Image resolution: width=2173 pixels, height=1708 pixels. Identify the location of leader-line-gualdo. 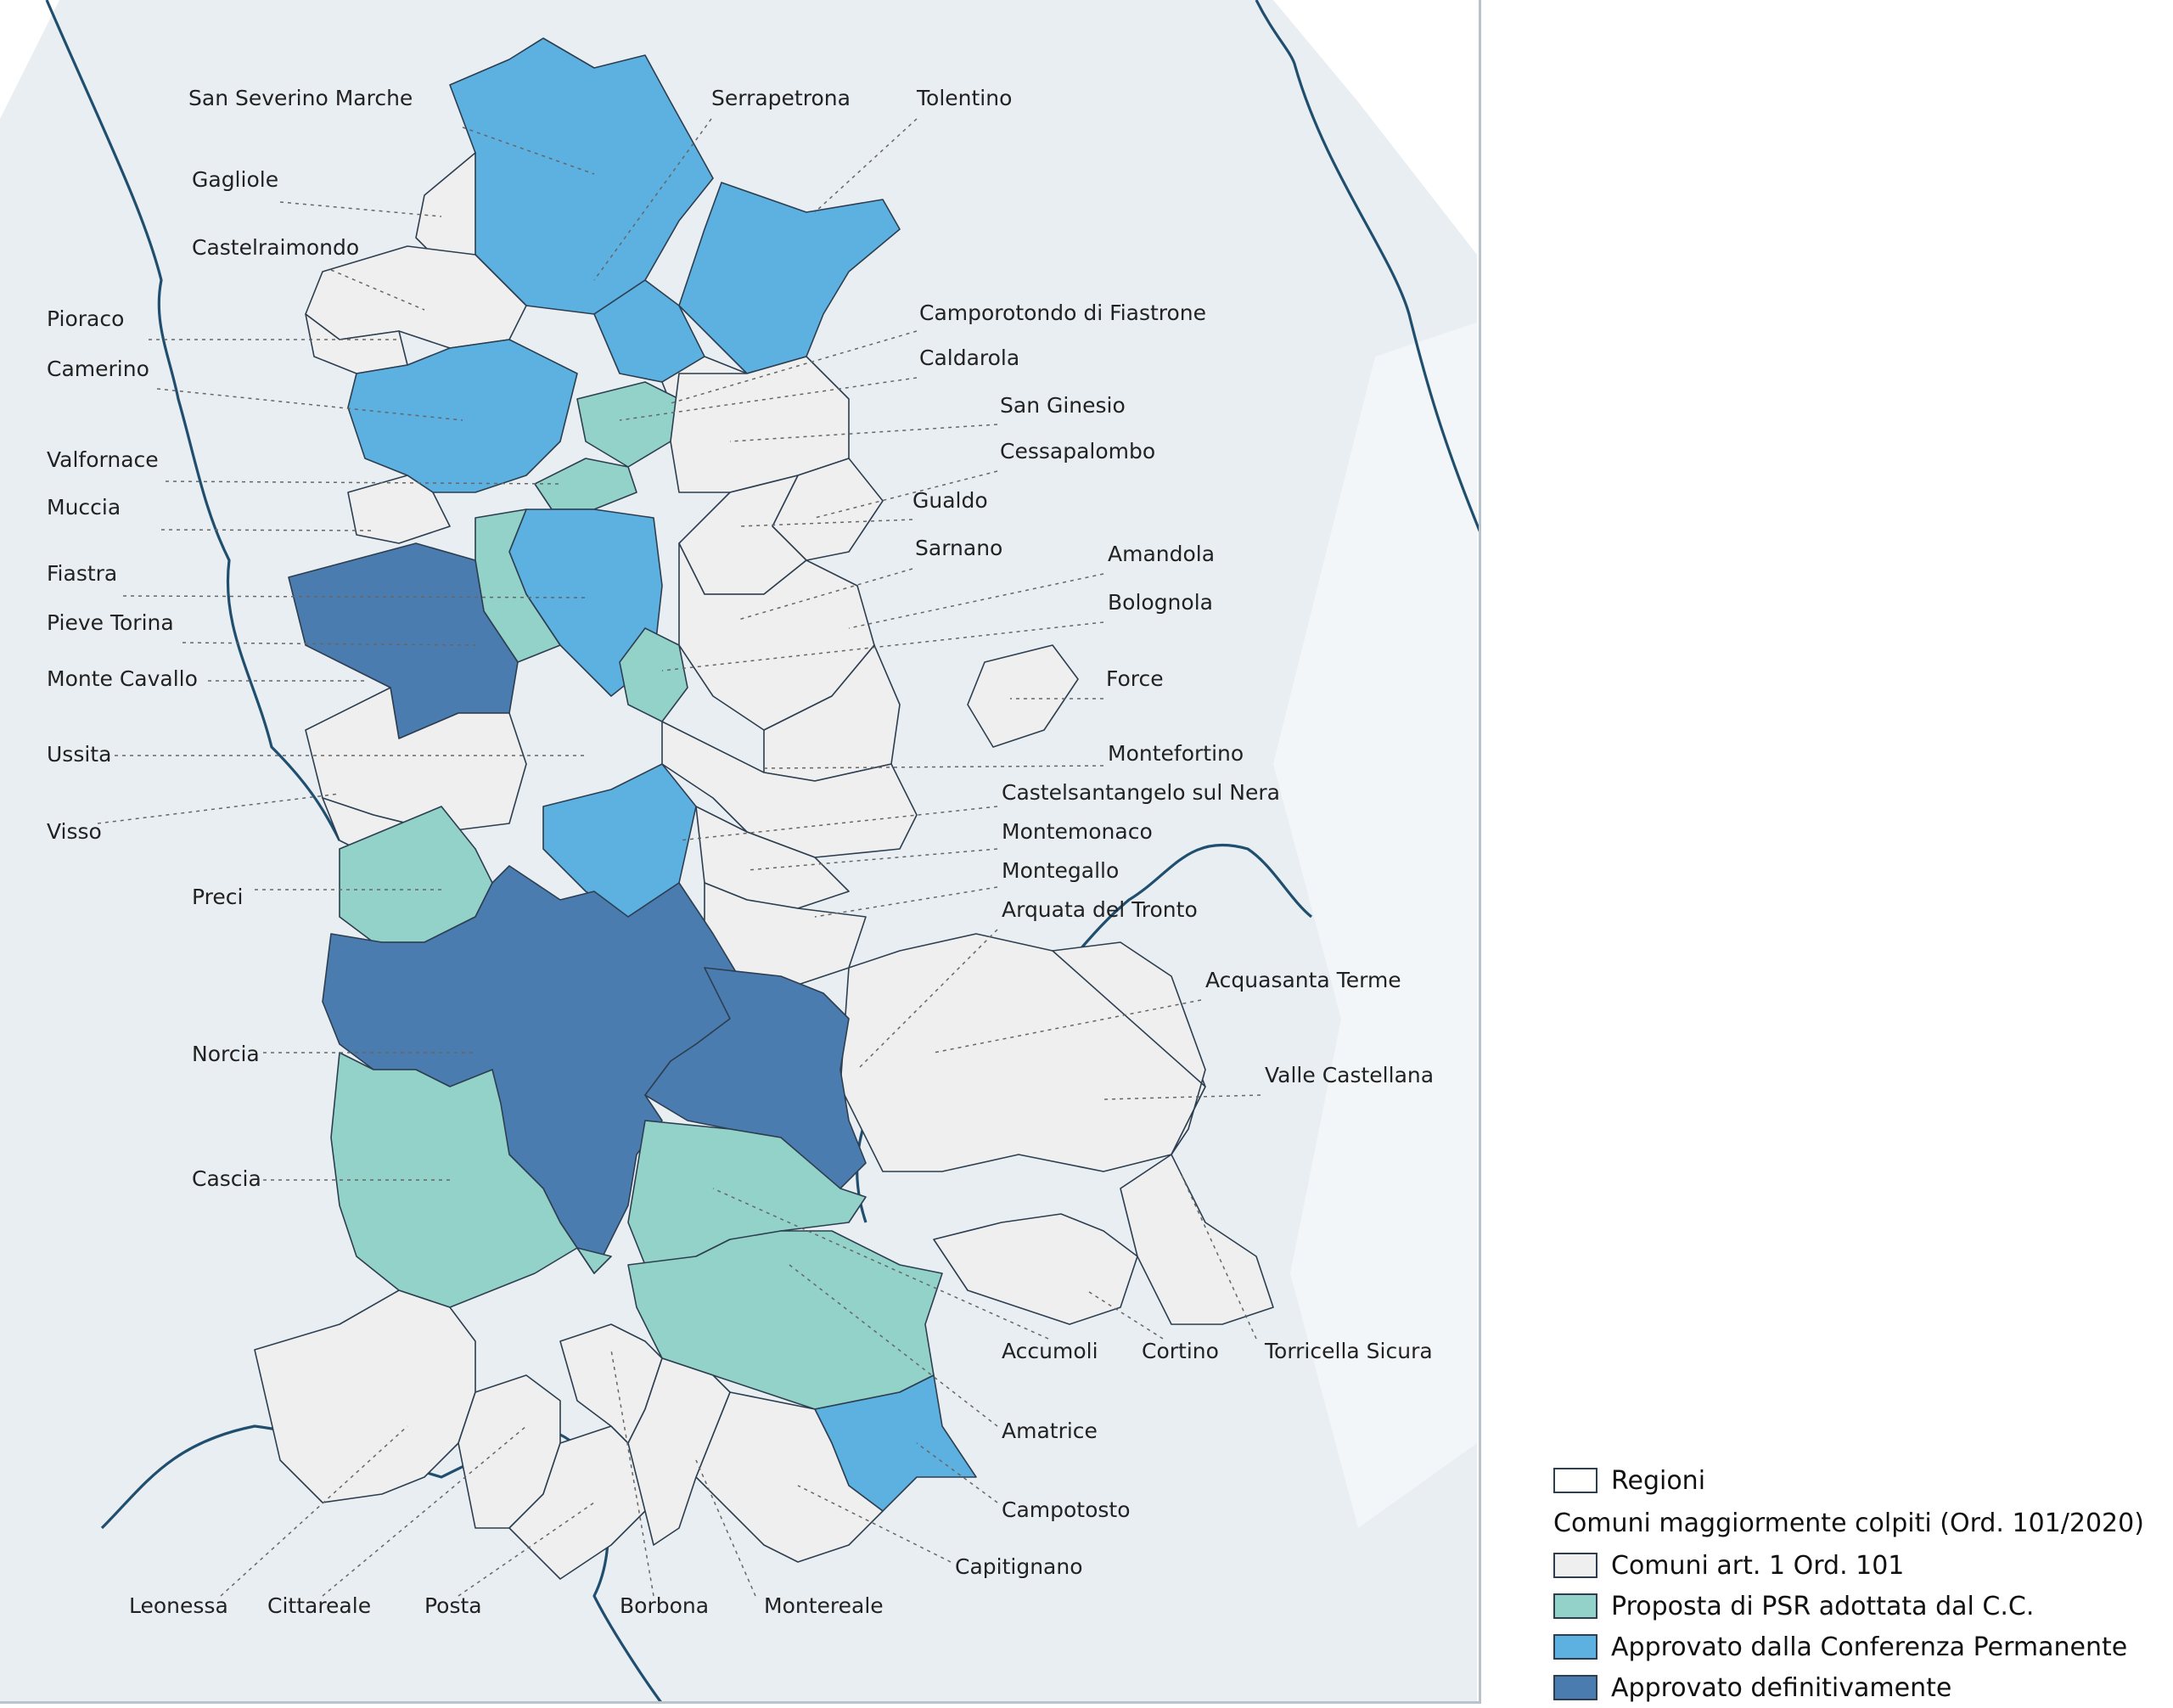
(825, 523).